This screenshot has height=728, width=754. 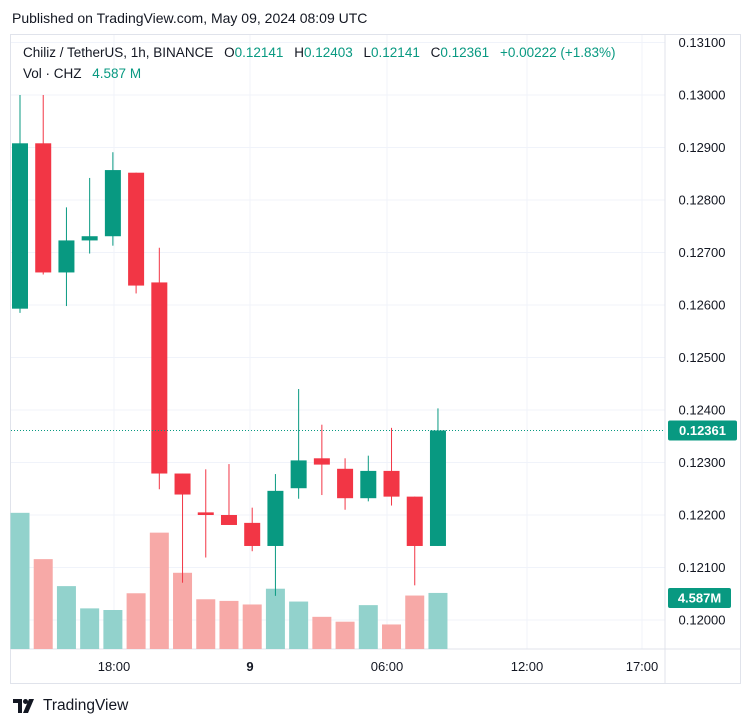 I want to click on y-tick-label: 0.13100, so click(x=702, y=42).